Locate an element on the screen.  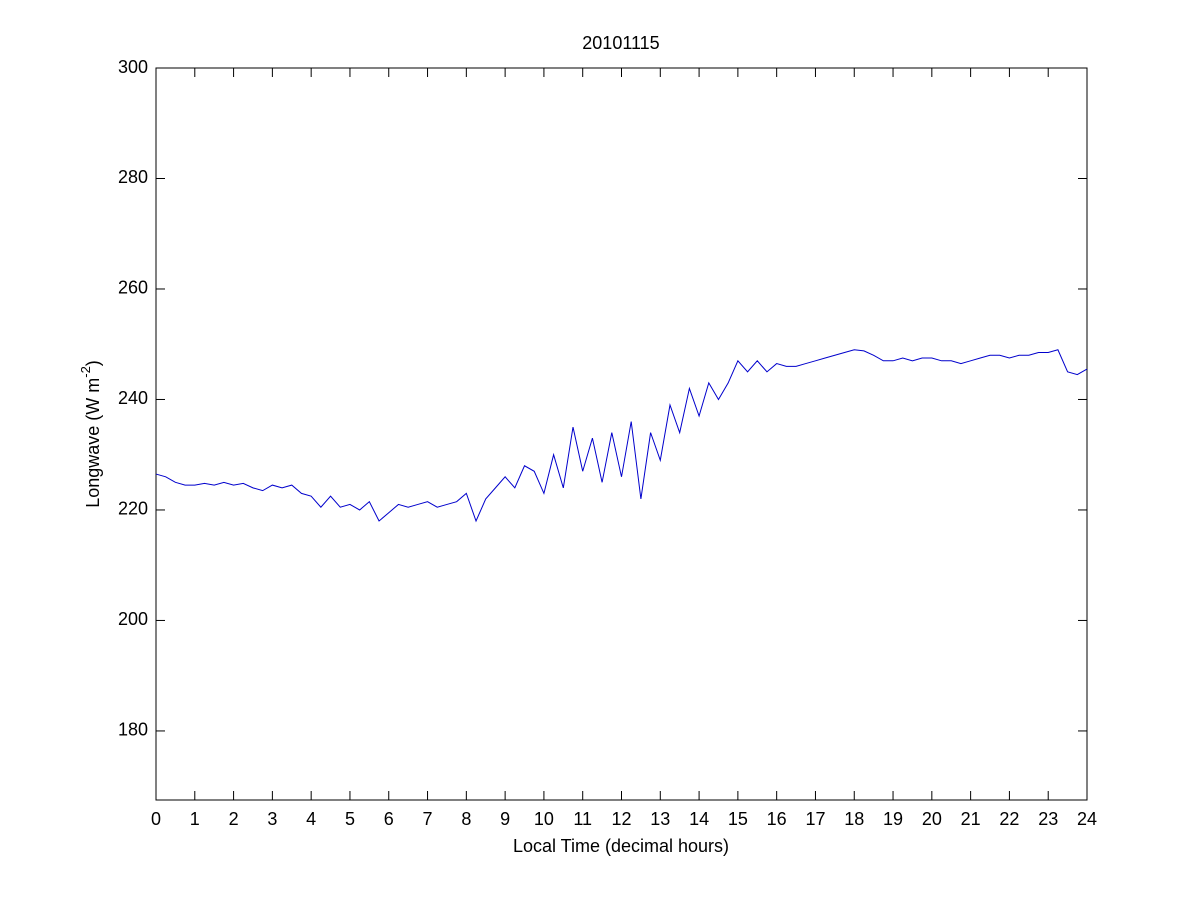
y-tick-label: 300 is located at coordinates (133, 67).